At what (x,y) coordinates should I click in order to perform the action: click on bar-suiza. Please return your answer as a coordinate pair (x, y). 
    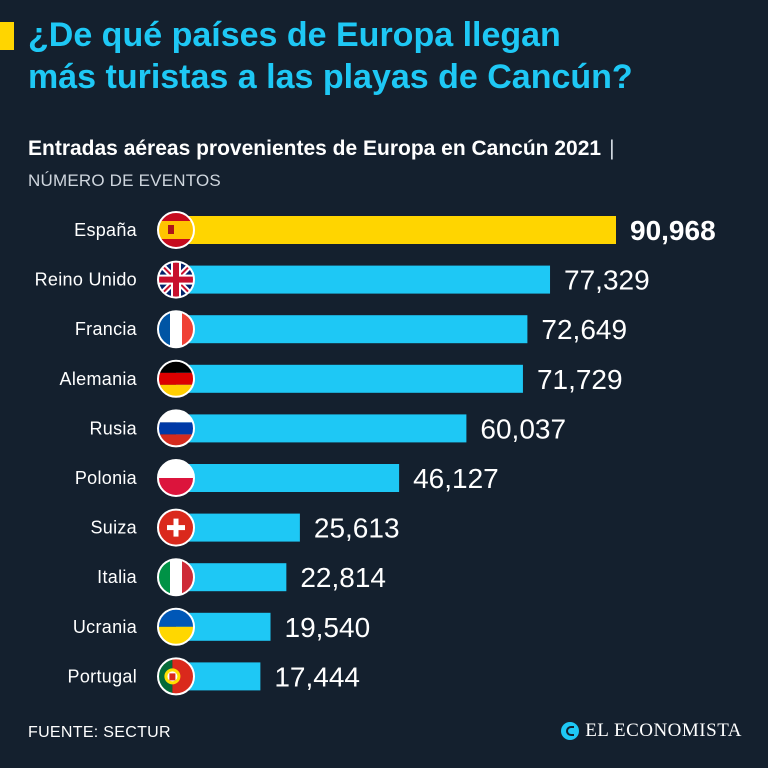
    Looking at the image, I should click on (238, 527).